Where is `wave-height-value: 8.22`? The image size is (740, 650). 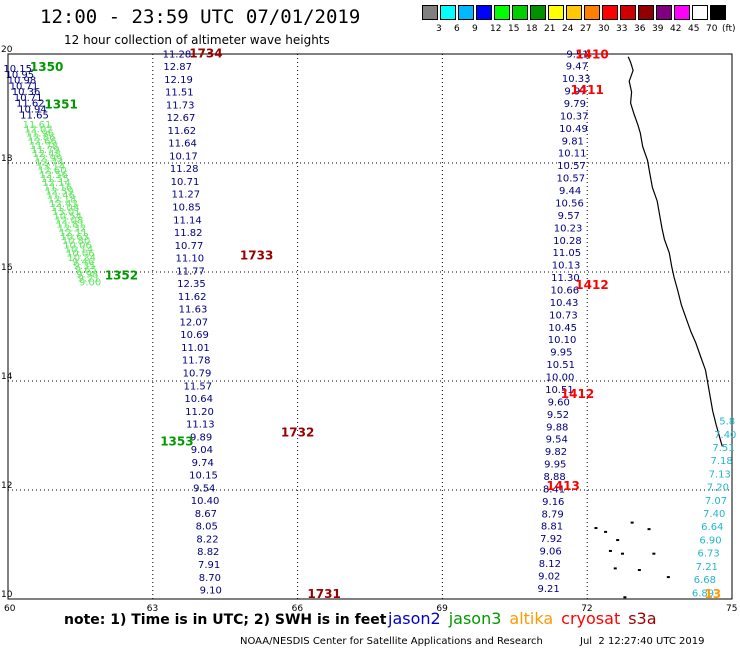
wave-height-value: 8.22 is located at coordinates (207, 540).